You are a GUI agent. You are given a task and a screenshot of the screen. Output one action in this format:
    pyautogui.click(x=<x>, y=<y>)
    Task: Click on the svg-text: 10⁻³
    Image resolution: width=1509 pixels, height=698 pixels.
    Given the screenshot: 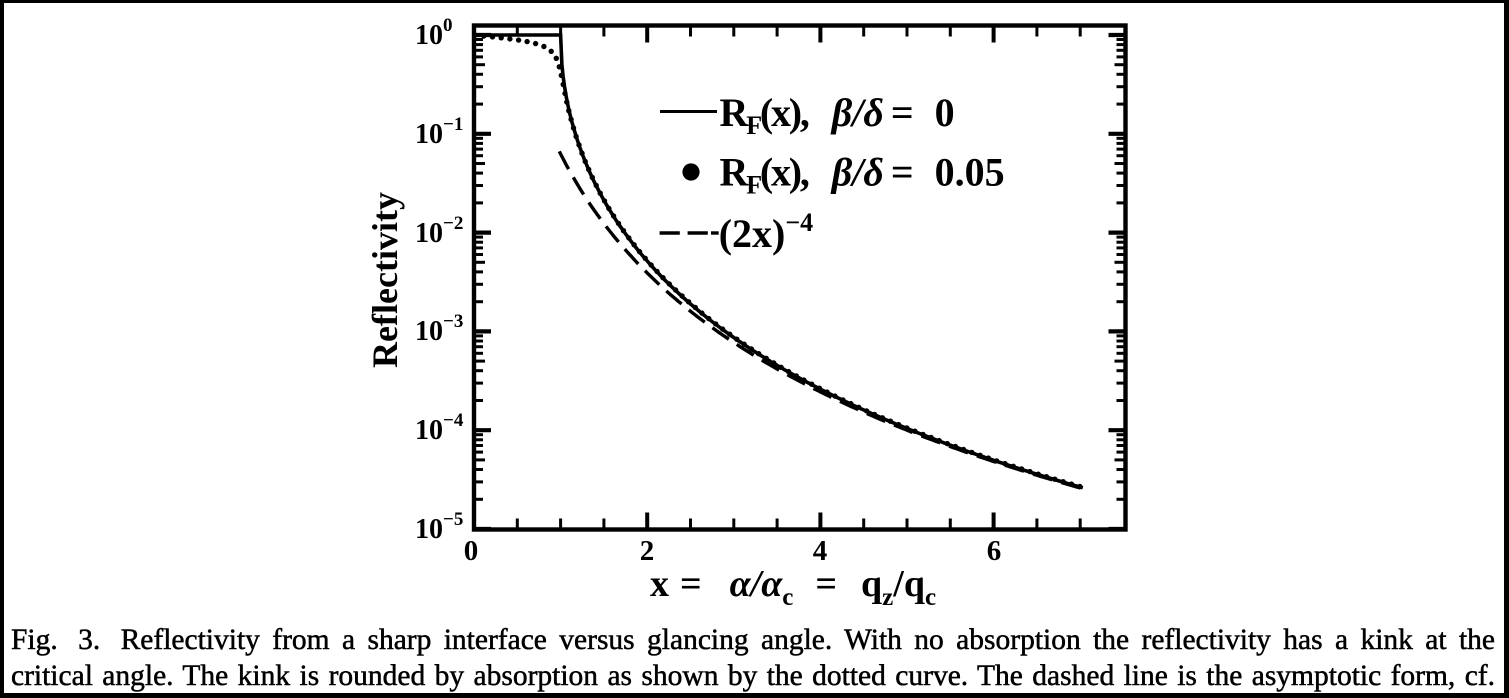 What is the action you would take?
    pyautogui.click(x=439, y=329)
    